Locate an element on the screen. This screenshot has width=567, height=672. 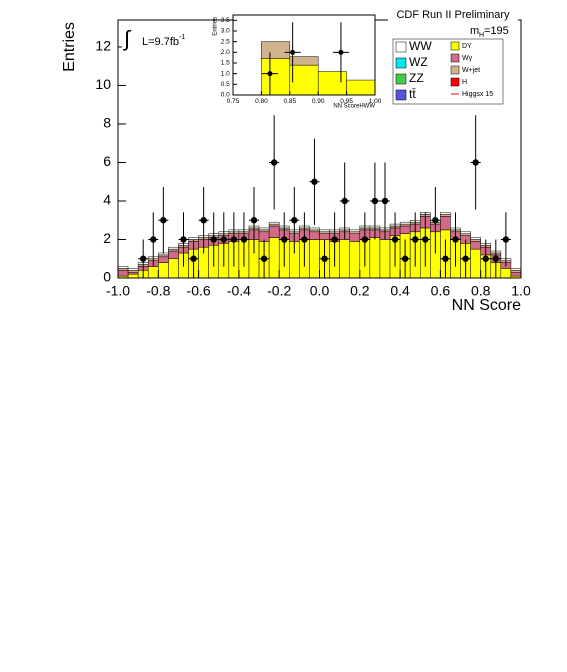
legend-label: H is located at coordinates (464, 82).